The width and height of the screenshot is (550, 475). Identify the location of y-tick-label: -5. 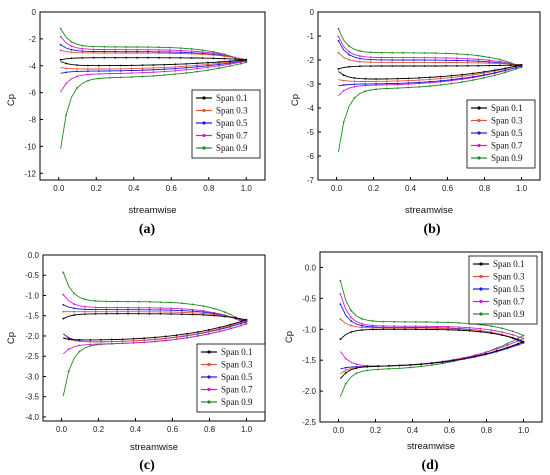
(311, 132).